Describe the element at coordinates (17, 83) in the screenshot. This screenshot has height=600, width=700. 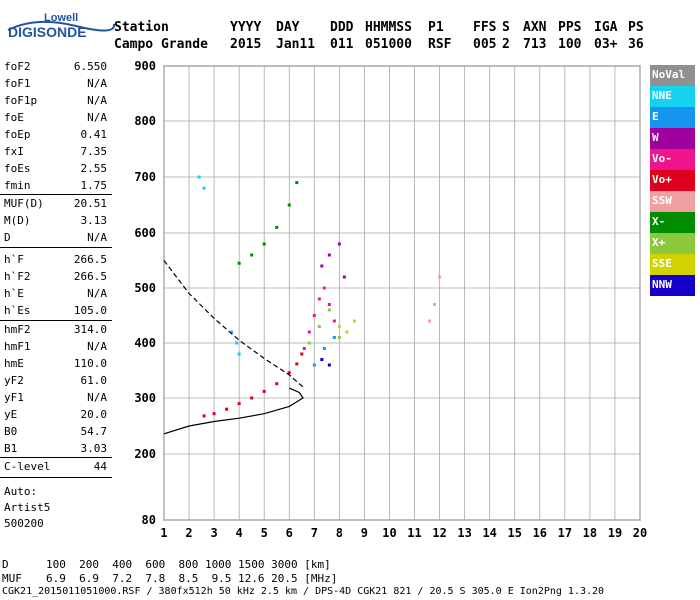
I see `param-name: foF1` at that location.